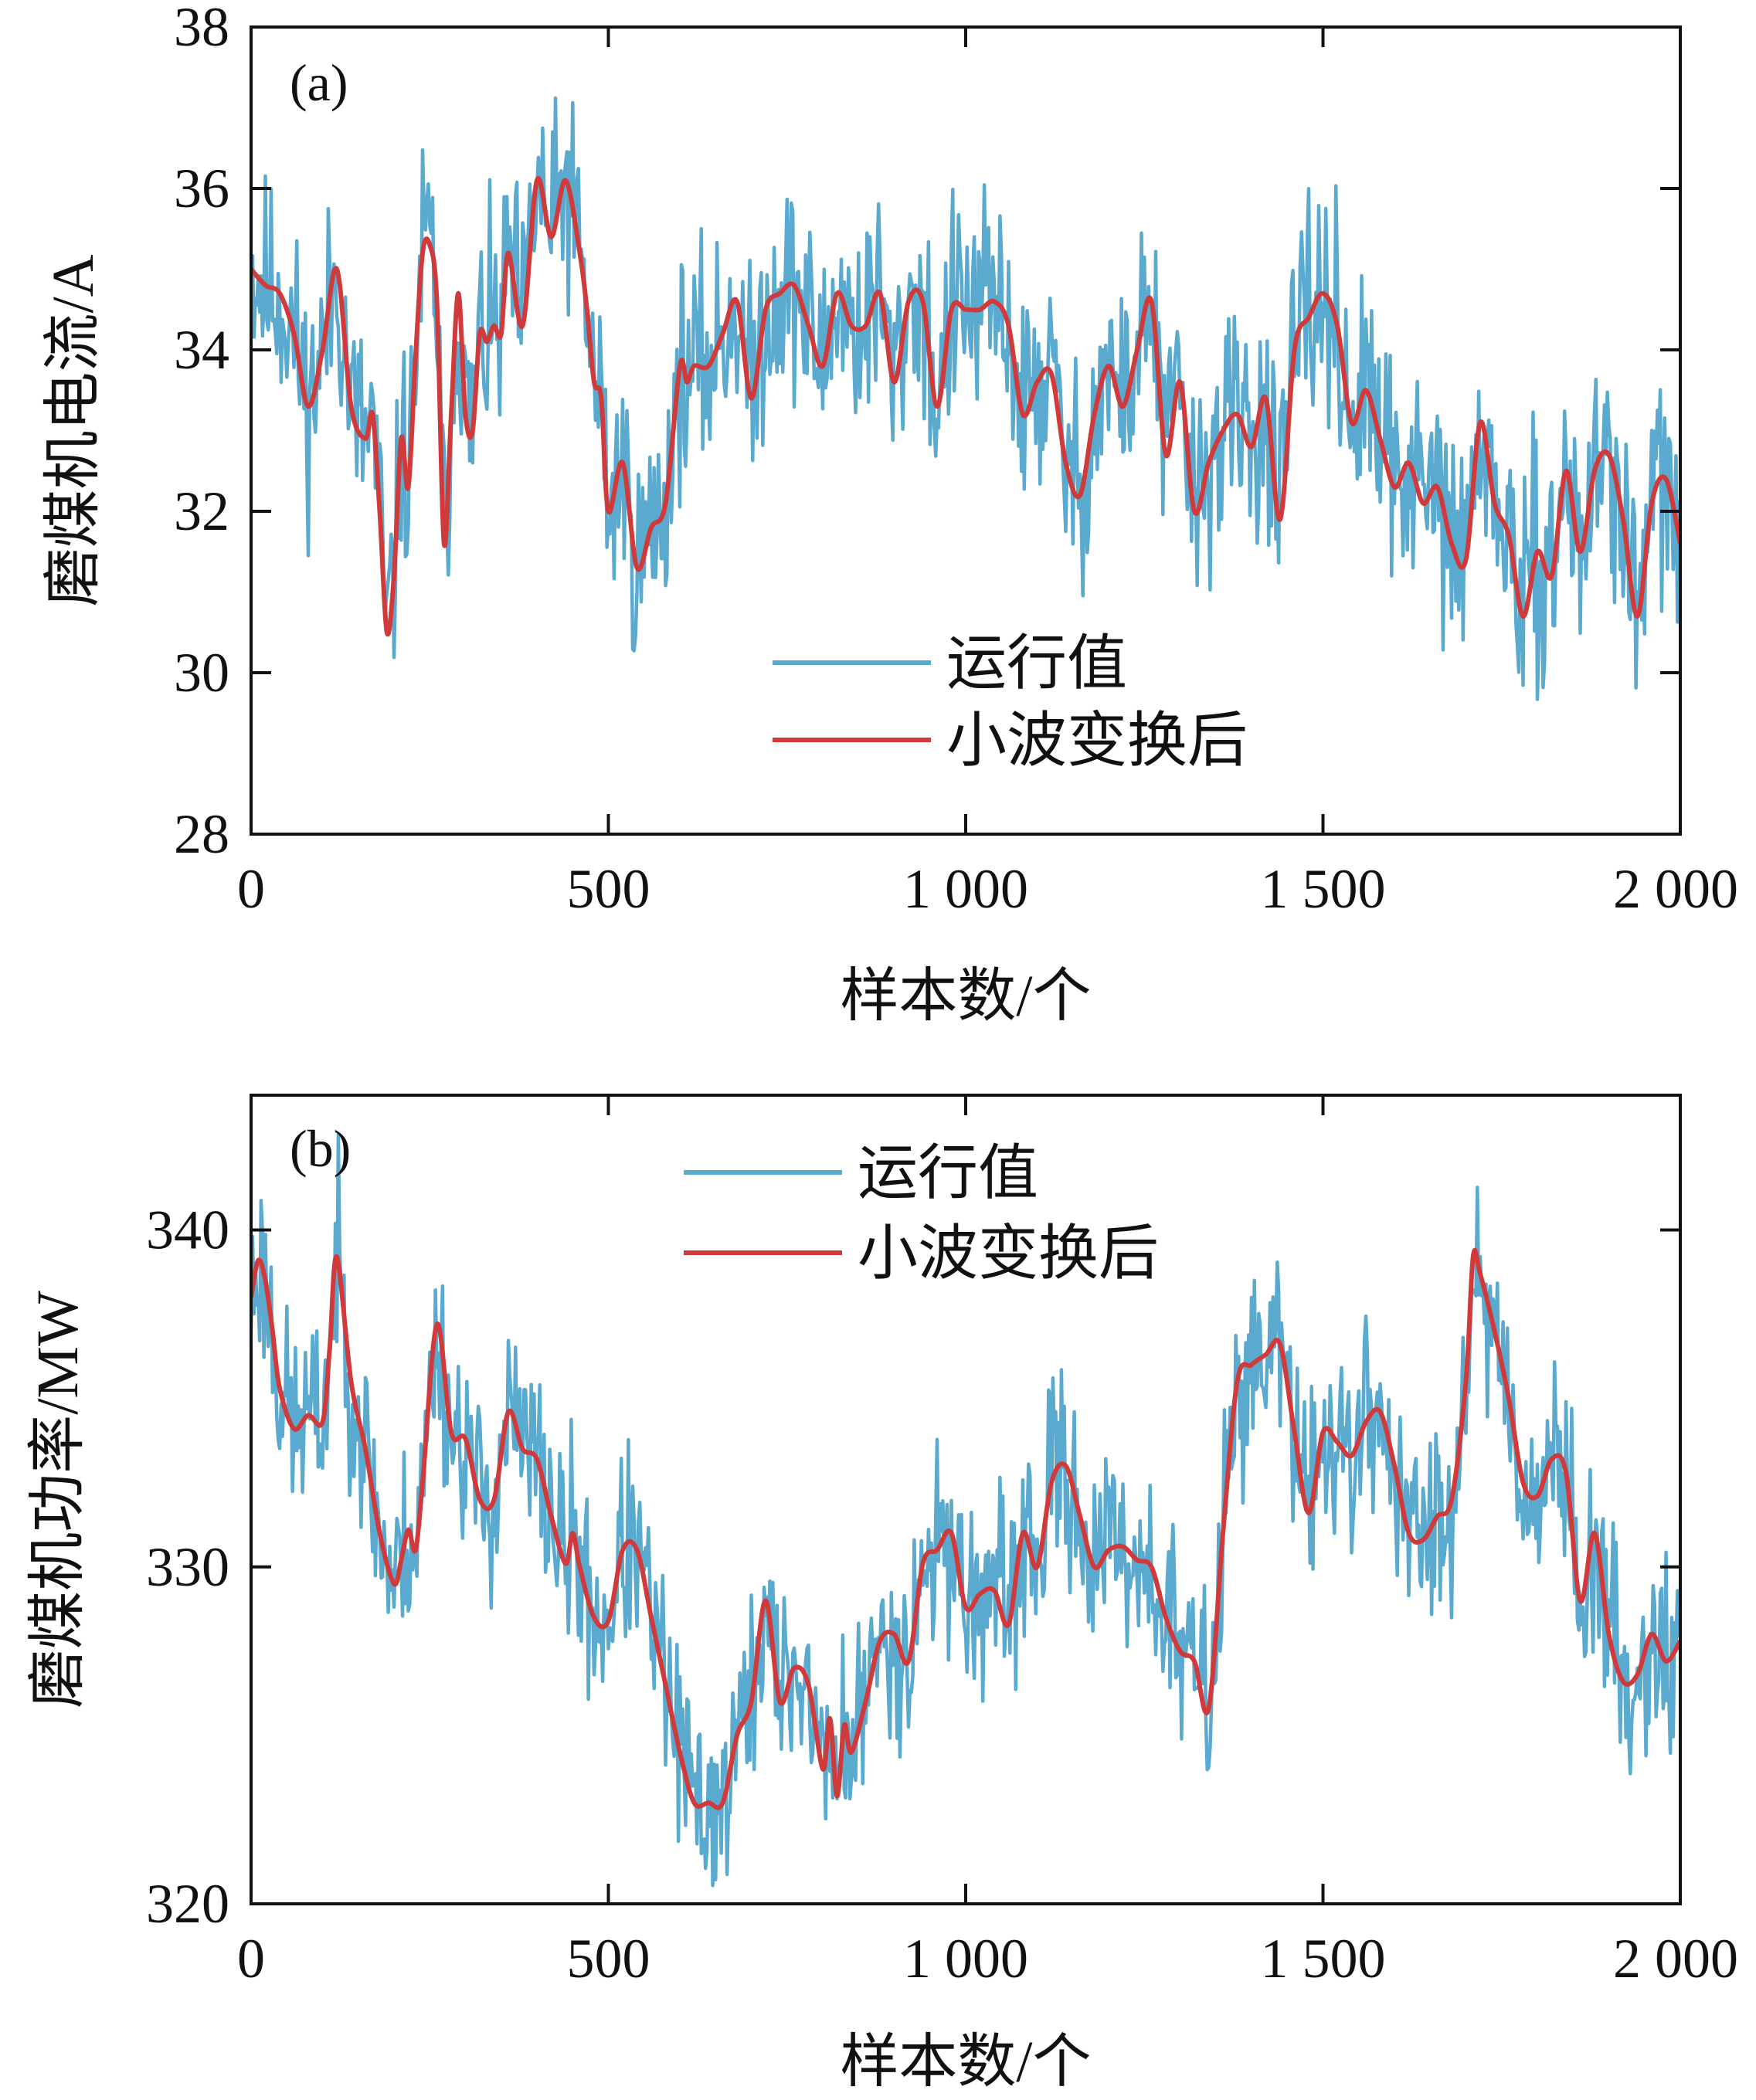 Image resolution: width=1756 pixels, height=2100 pixels. Describe the element at coordinates (319, 83) in the screenshot. I see `panel-label: (a)` at that location.